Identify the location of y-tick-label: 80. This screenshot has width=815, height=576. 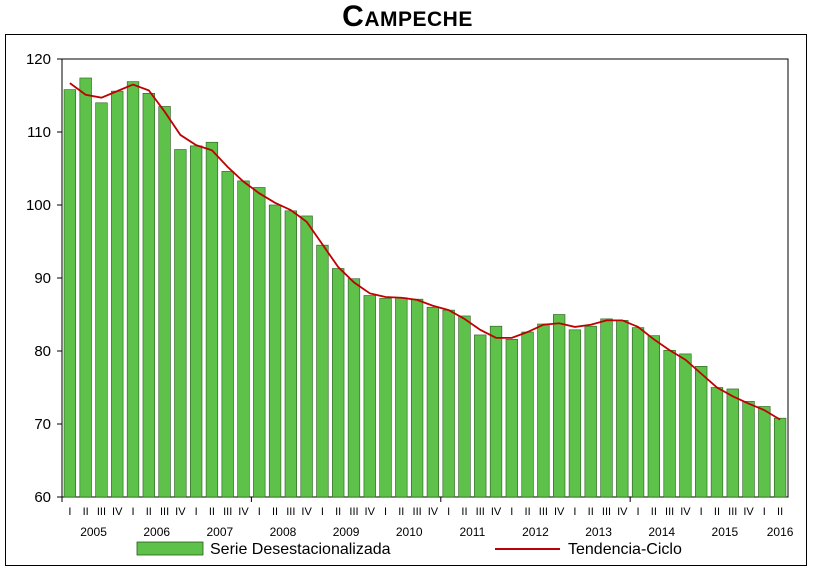
(42, 351).